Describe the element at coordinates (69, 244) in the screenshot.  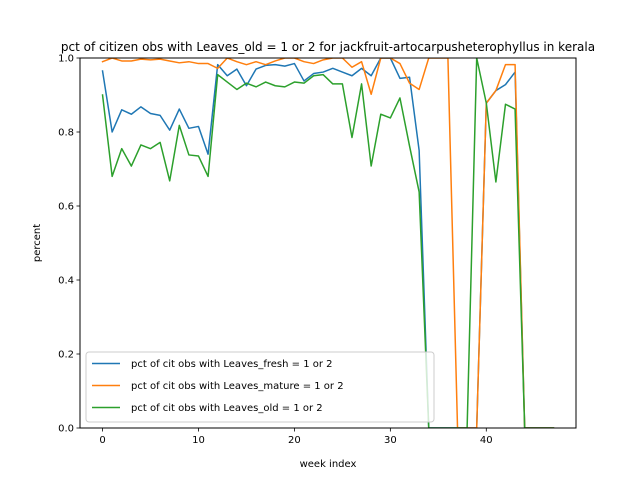
I see `y-axis-ticks: 0.0 0.2 0.4 0.6 0.8 1.0` at that location.